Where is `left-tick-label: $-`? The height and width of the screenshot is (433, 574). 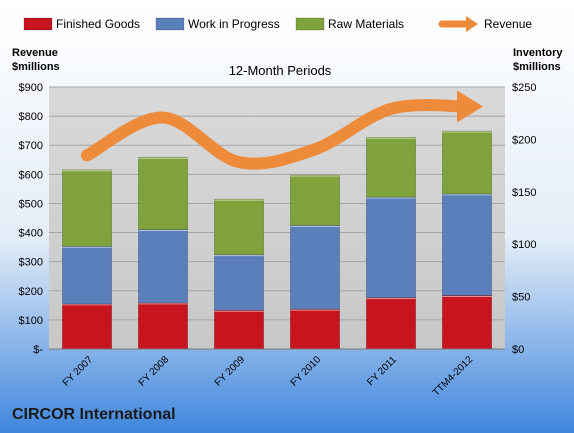
left-tick-label: $- is located at coordinates (38, 350).